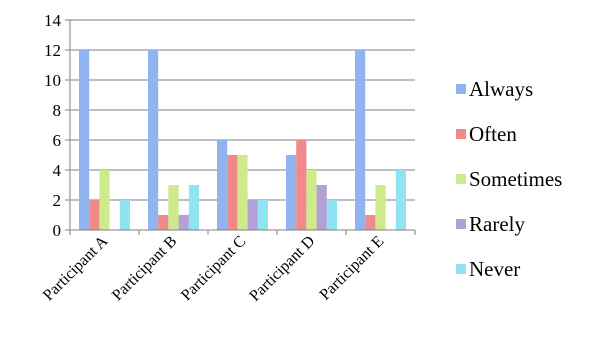 The width and height of the screenshot is (595, 344). Describe the element at coordinates (516, 178) in the screenshot. I see `legend-label: Sometimes` at that location.